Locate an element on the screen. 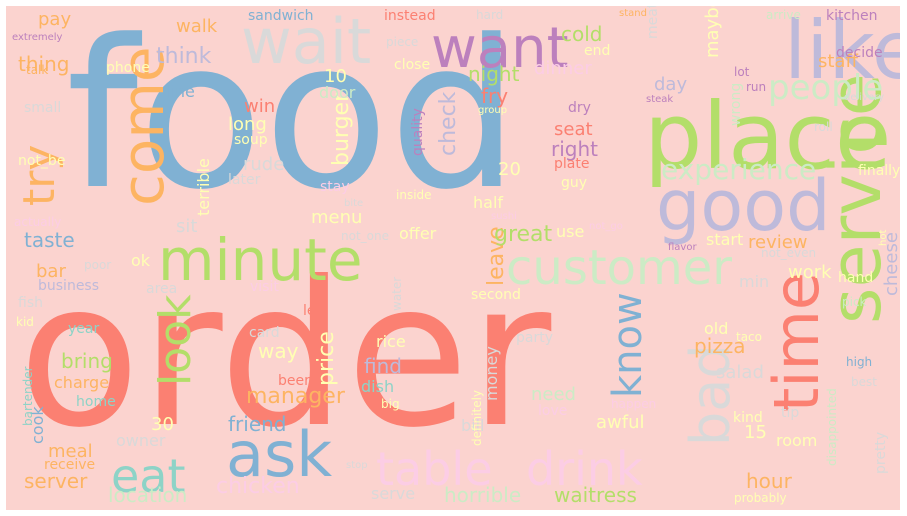 This screenshot has height=516, width=907. word: half is located at coordinates (488, 202).